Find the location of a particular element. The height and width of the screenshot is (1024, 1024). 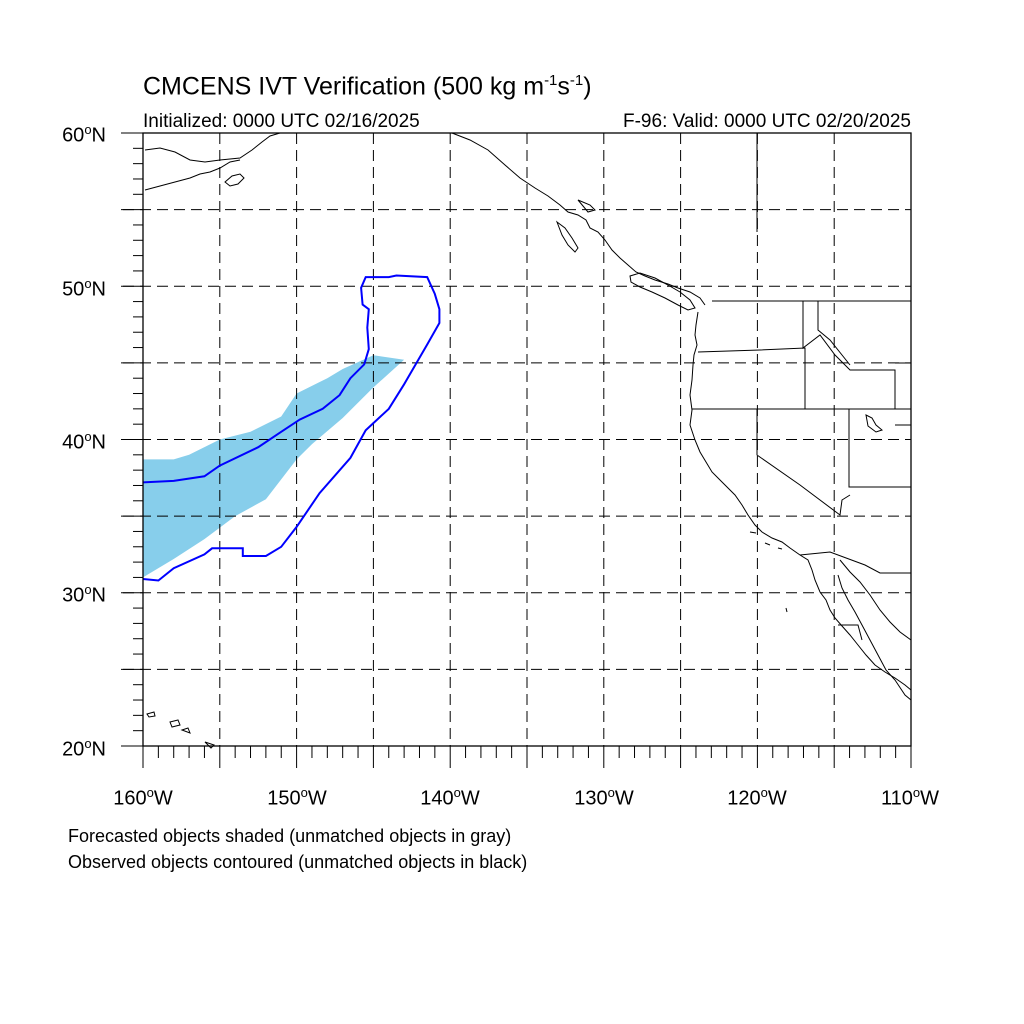

border-wa-or is located at coordinates (751, 378).